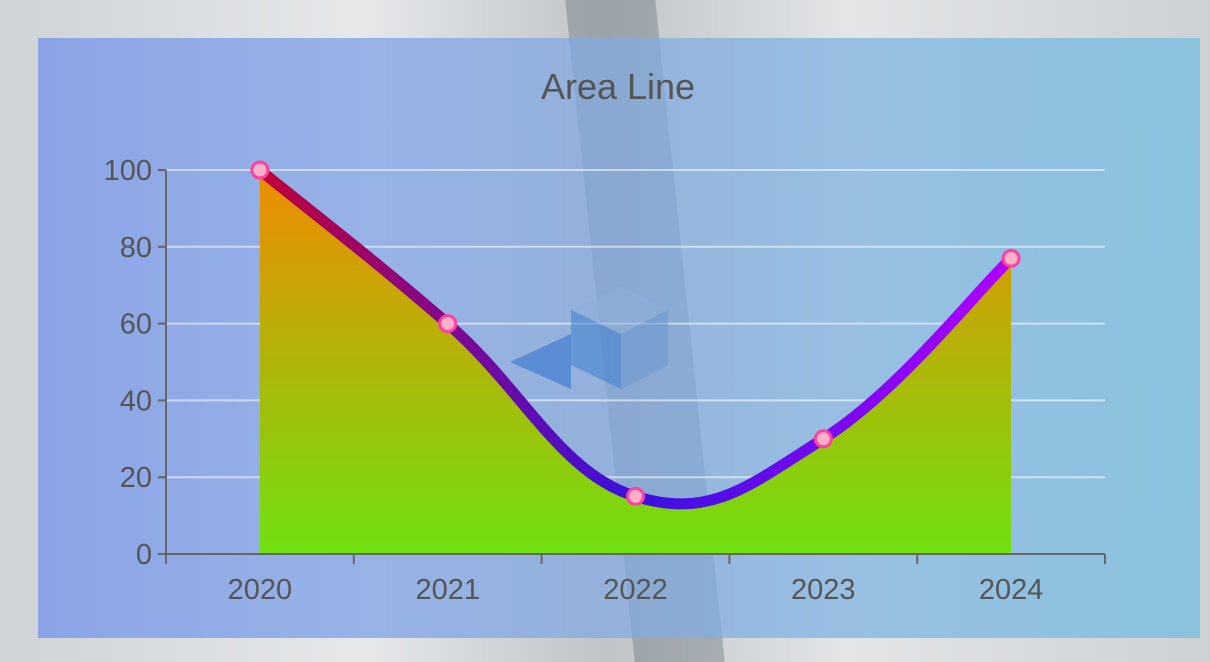  I want to click on y-tick-label-80: 80, so click(136, 248).